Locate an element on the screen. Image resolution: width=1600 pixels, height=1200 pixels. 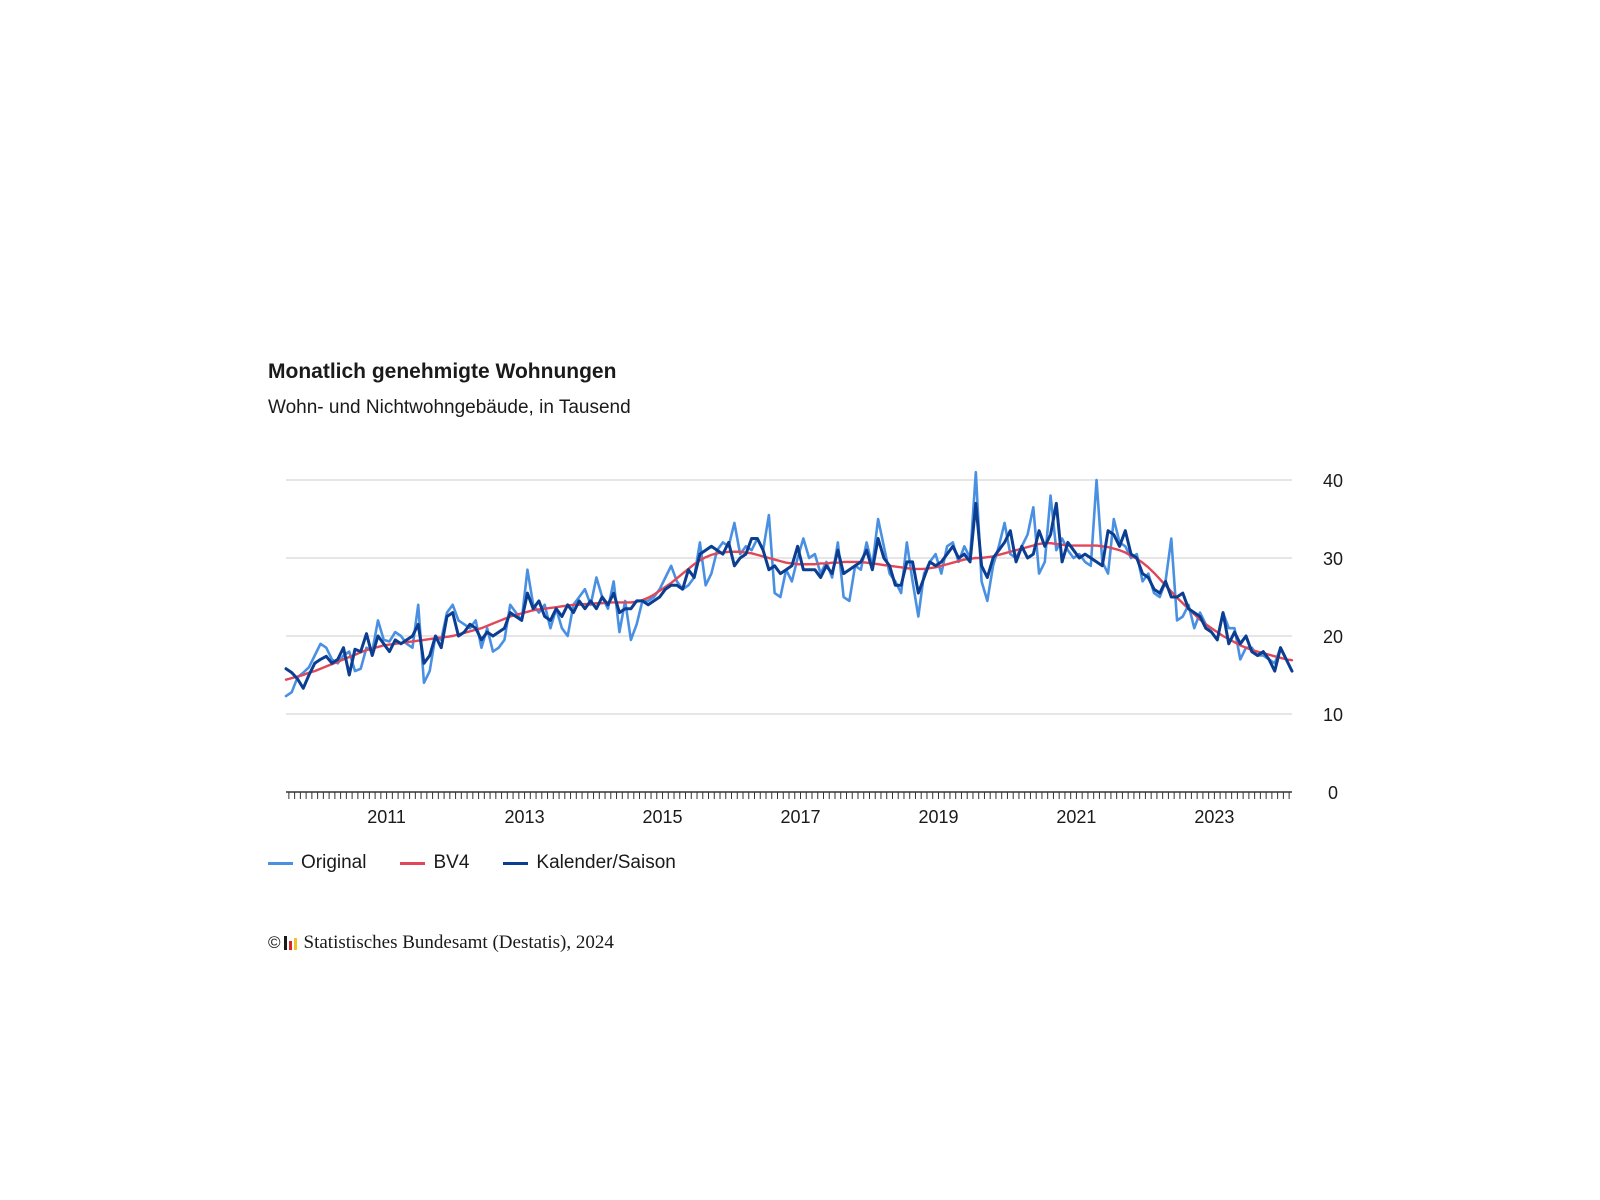
chart-subtitle: Wohn- und Nichtwohngebäude, in Tausend is located at coordinates (449, 407).